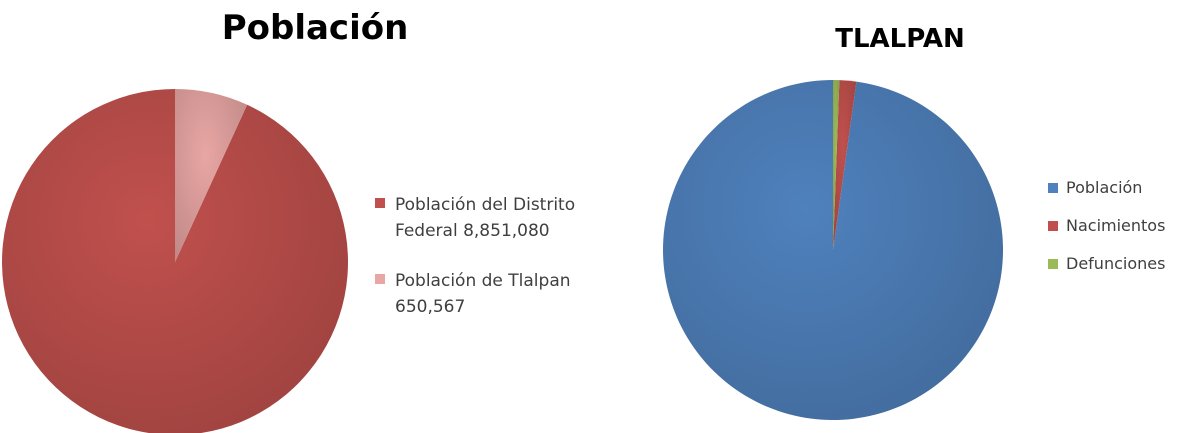 The height and width of the screenshot is (433, 1190). I want to click on legend-label: Población, so click(1104, 187).